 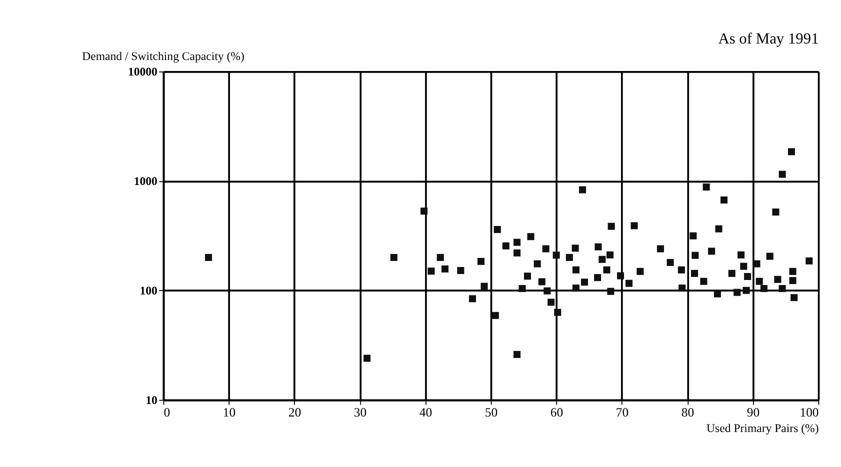 What do you see at coordinates (149, 290) in the screenshot?
I see `y-tick-label: 100` at bounding box center [149, 290].